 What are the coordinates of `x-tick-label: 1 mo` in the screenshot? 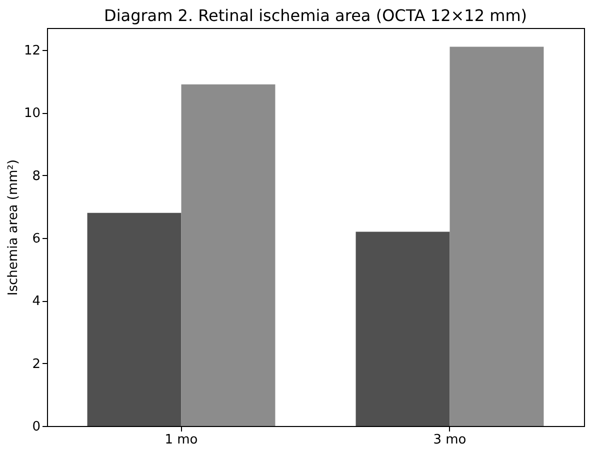 It's located at (181, 440).